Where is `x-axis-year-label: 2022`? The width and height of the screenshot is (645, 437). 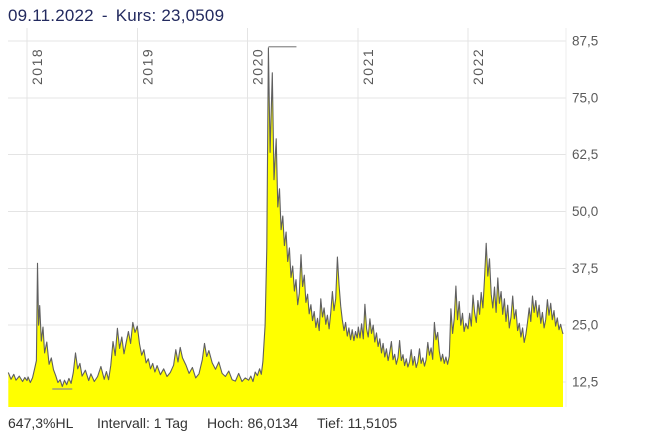
x-axis-year-label: 2022 is located at coordinates (478, 66).